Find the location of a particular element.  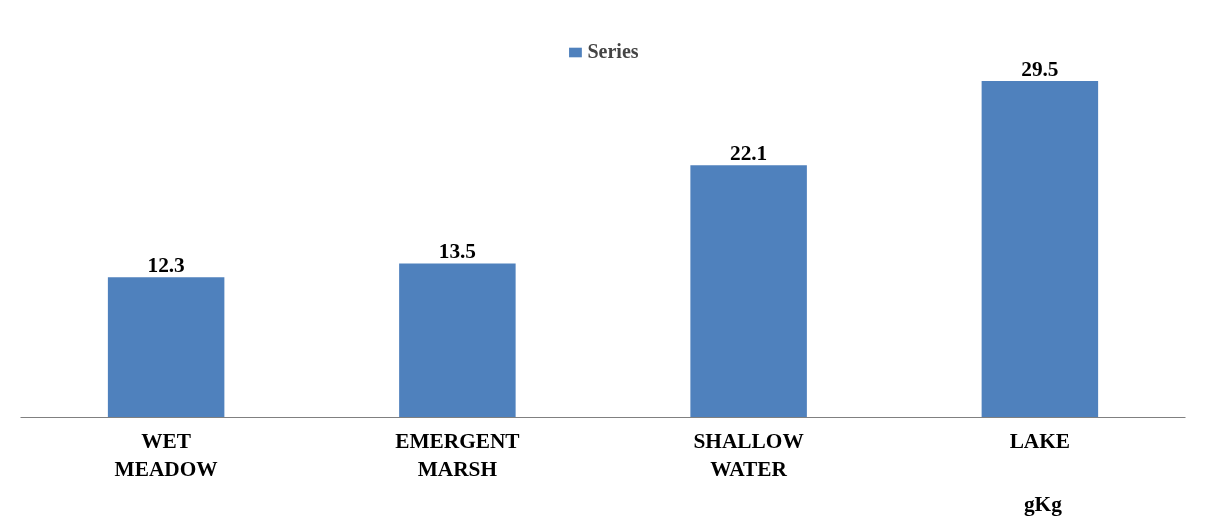

data-label: 12.3 is located at coordinates (166, 265).